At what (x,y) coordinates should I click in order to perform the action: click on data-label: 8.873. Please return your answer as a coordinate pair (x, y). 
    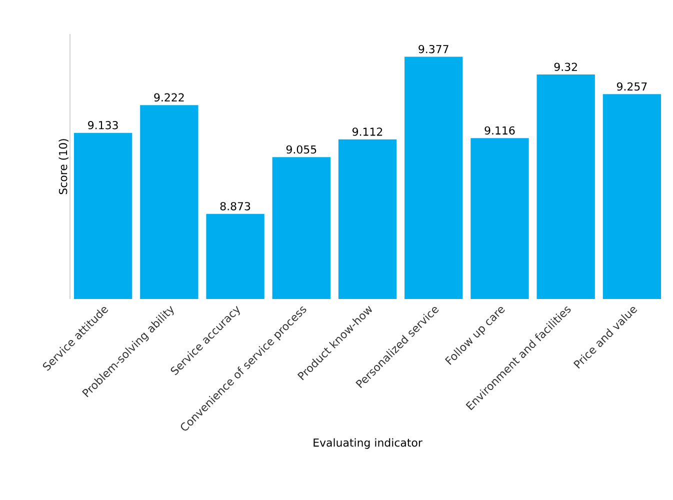
    Looking at the image, I should click on (235, 206).